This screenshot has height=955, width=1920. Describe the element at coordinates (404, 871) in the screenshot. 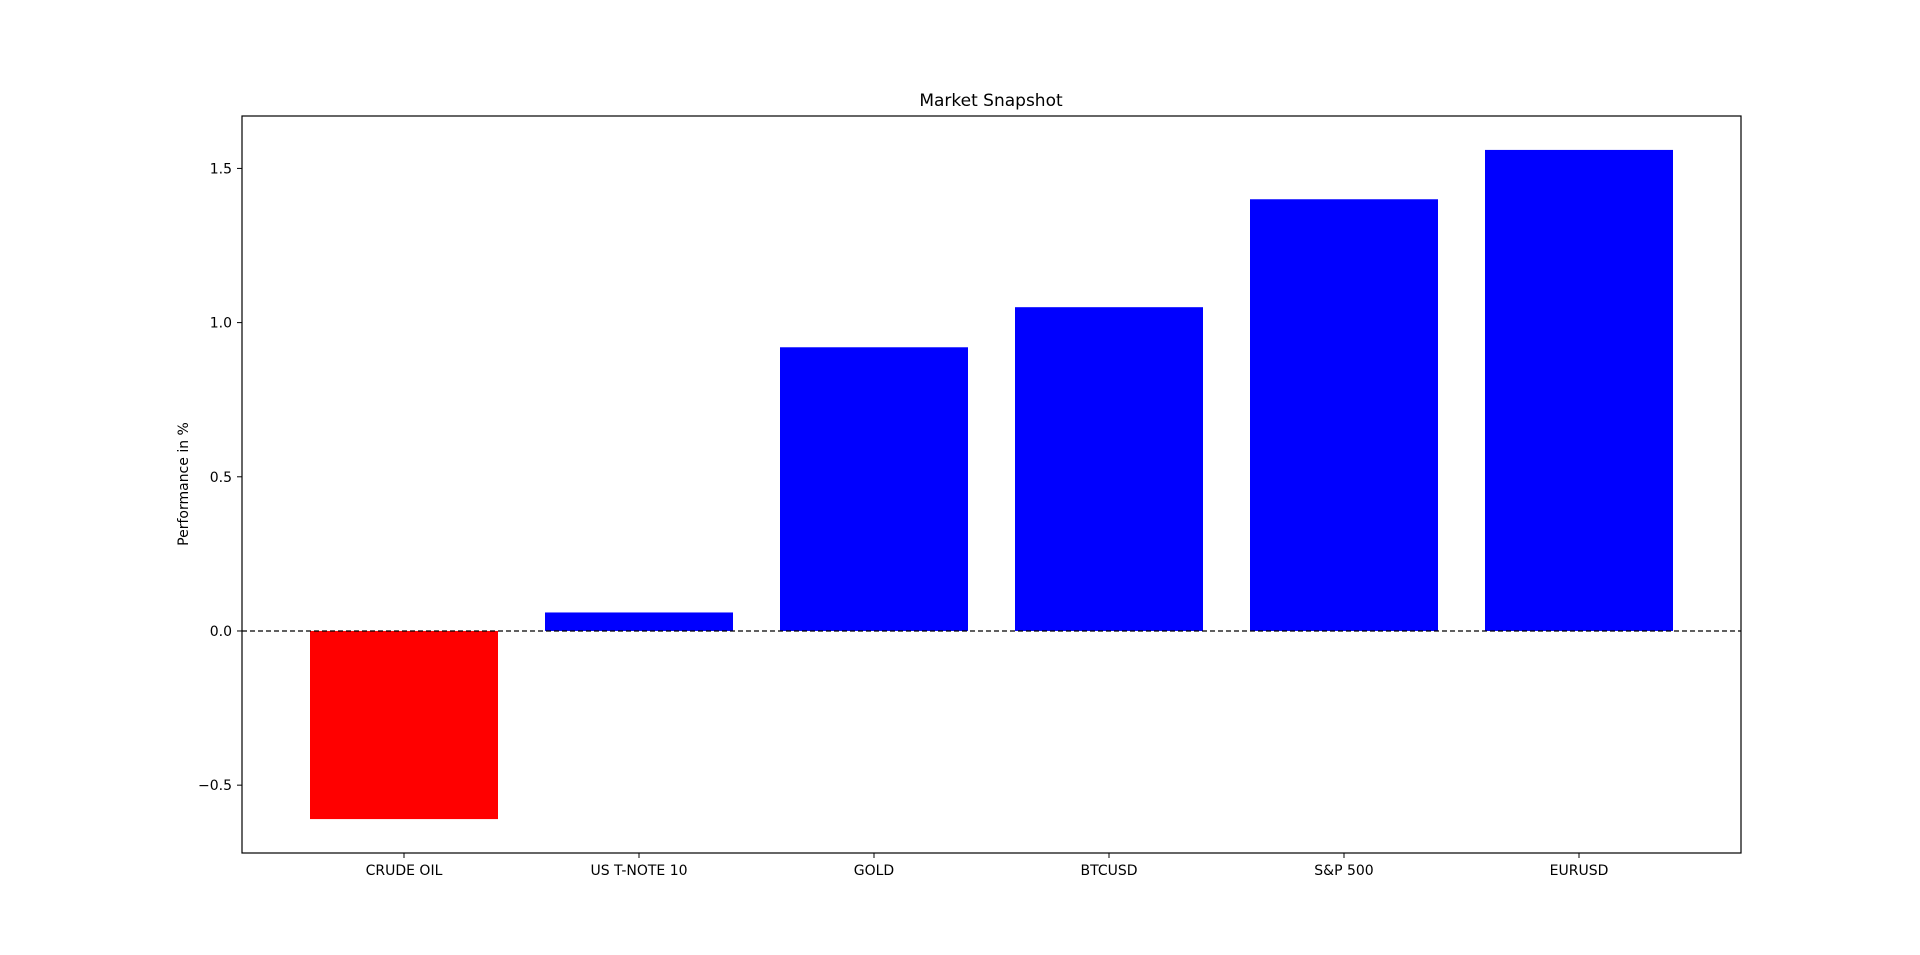

I see `x-tick-label: CRUDE OIL` at that location.